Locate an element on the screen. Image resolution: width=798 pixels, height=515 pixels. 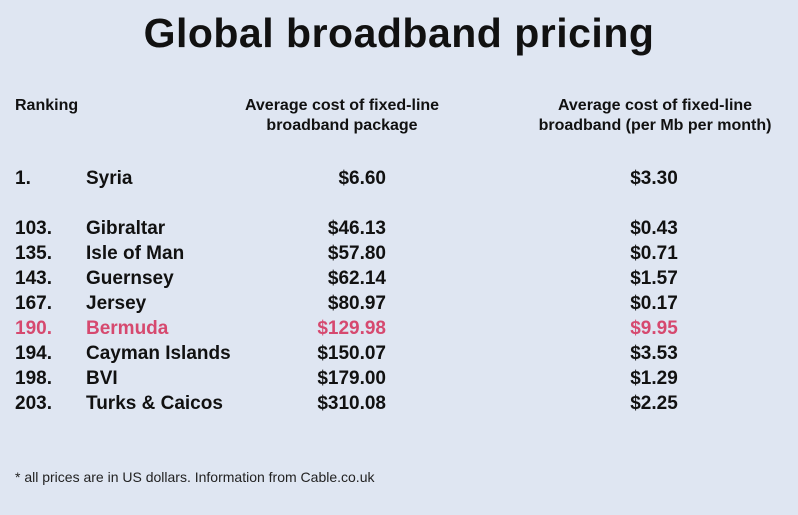
country-cell: Gibraltar is located at coordinates (126, 228).